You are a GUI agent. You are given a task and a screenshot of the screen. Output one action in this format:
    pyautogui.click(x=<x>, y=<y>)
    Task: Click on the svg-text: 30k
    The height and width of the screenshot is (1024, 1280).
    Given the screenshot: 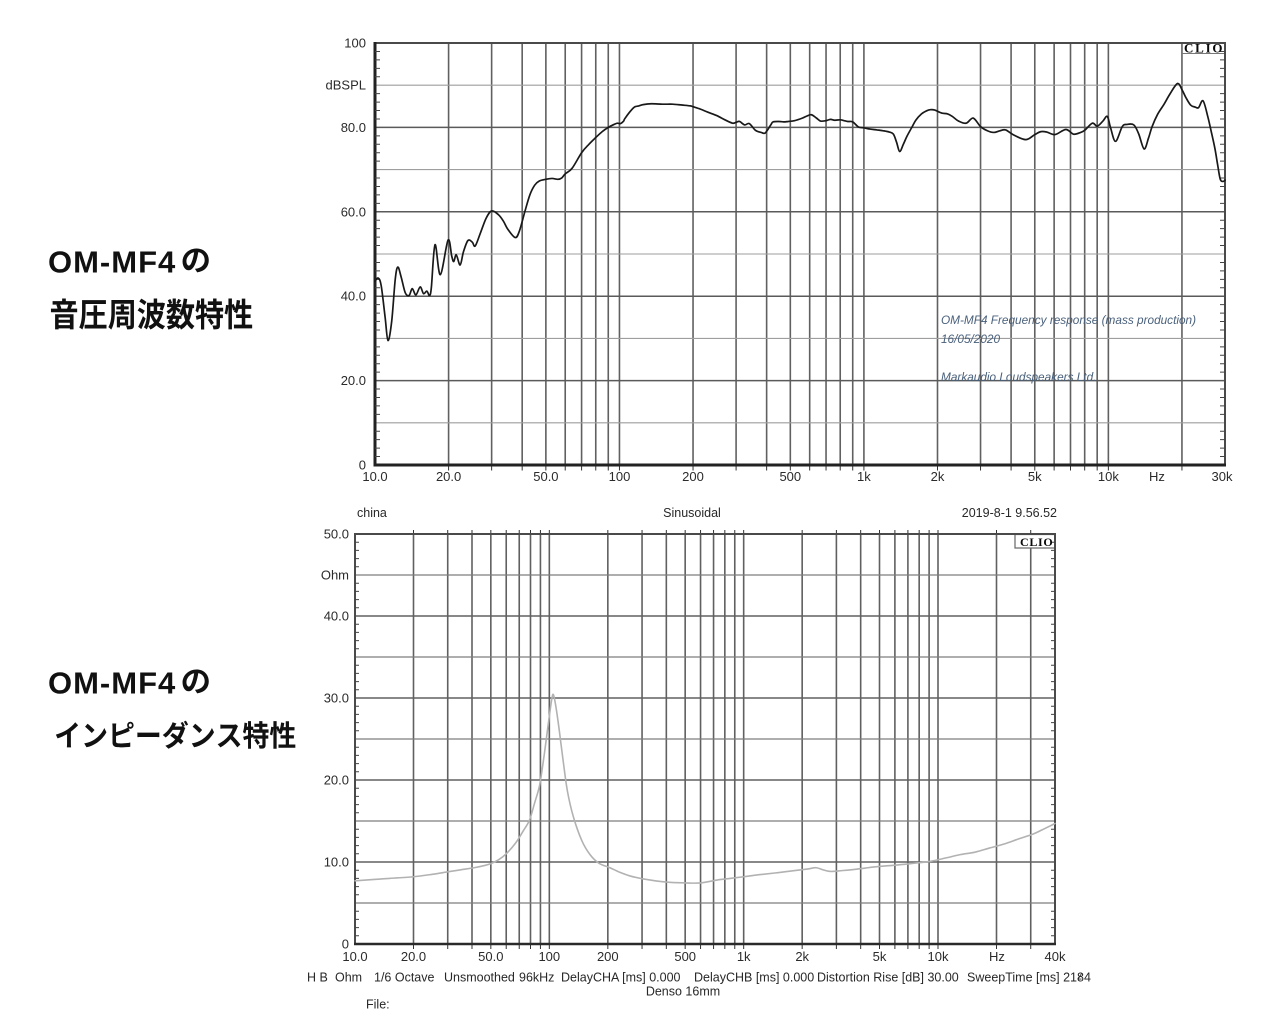 What is the action you would take?
    pyautogui.click(x=1222, y=476)
    